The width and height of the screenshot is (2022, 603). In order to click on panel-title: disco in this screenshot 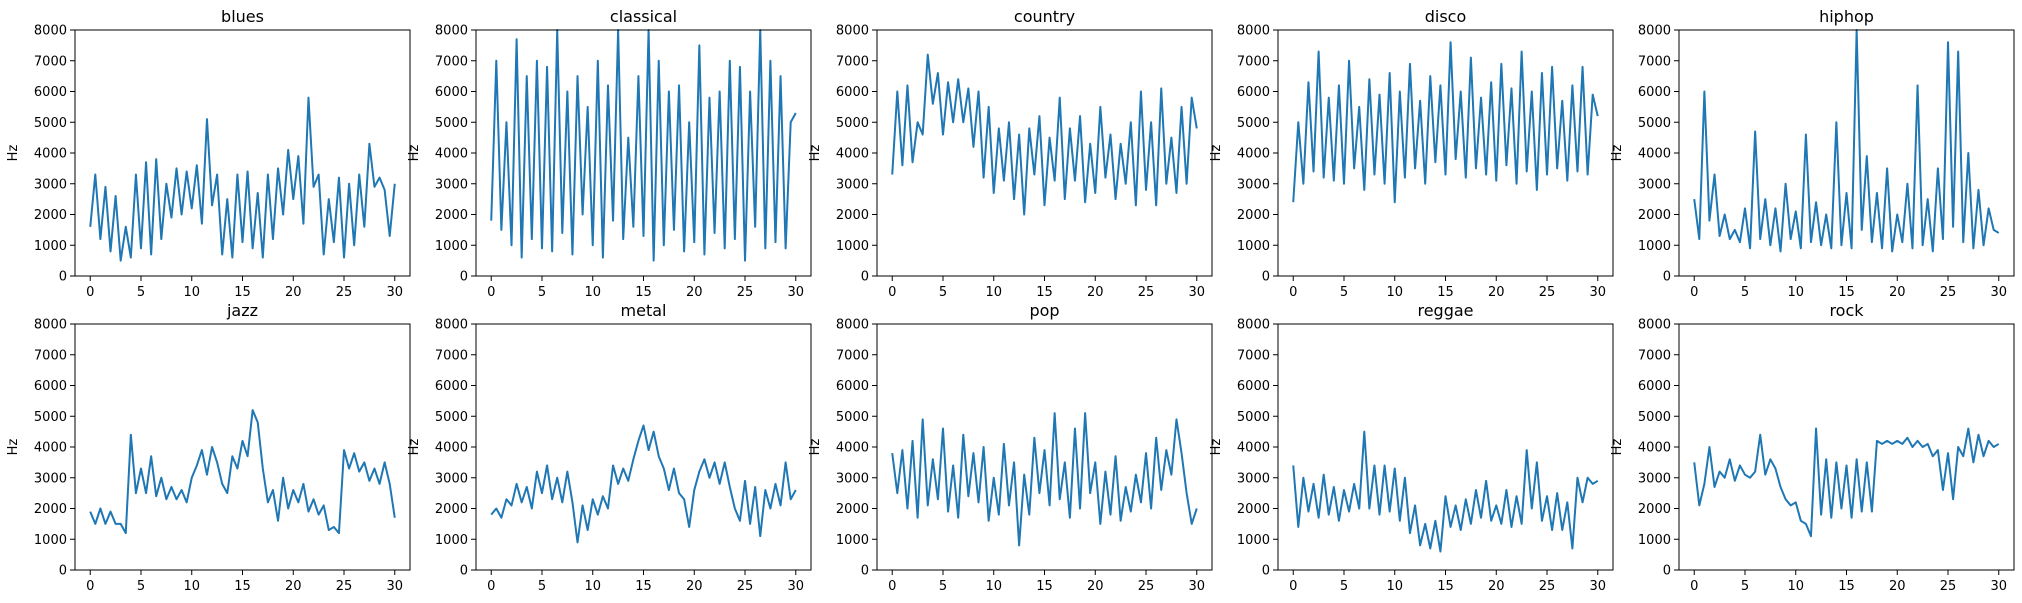, I will do `click(1446, 16)`.